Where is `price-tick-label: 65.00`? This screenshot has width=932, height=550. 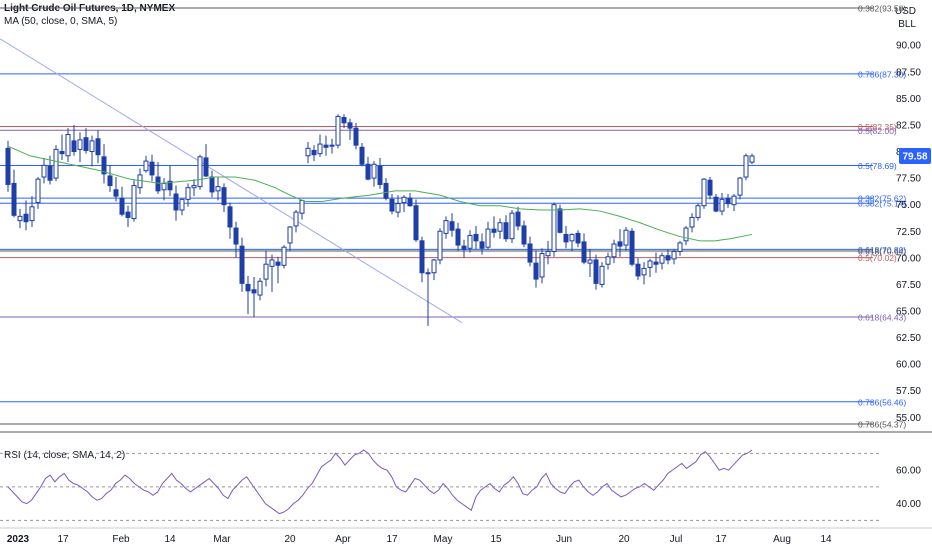 price-tick-label: 65.00 is located at coordinates (908, 311).